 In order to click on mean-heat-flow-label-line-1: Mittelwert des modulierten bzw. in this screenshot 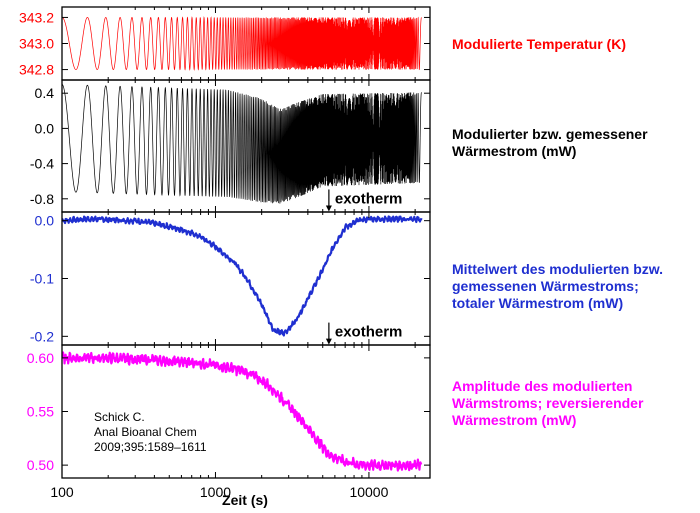, I will do `click(558, 269)`.